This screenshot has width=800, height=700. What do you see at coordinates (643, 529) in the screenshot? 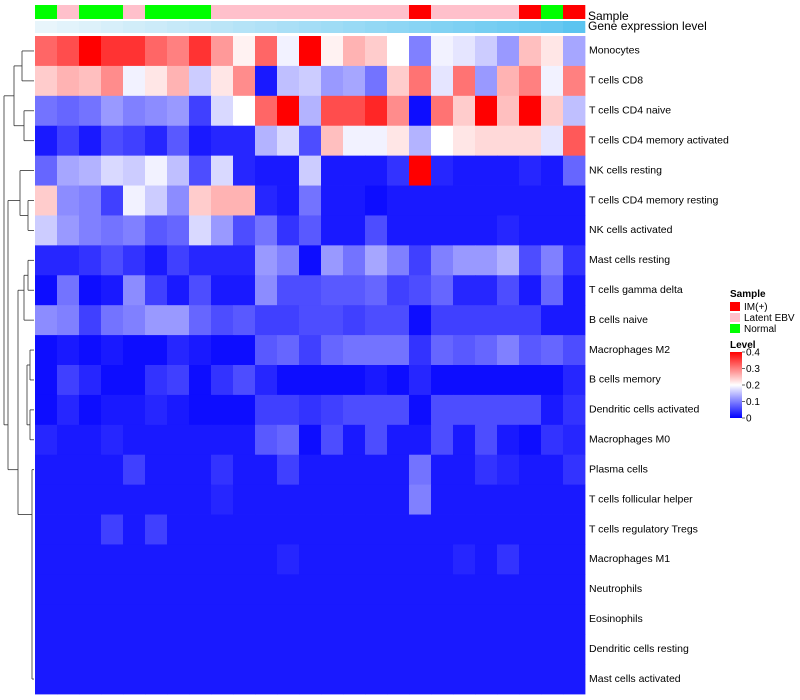
I see `row-label: T cells regulatory Tregs` at bounding box center [643, 529].